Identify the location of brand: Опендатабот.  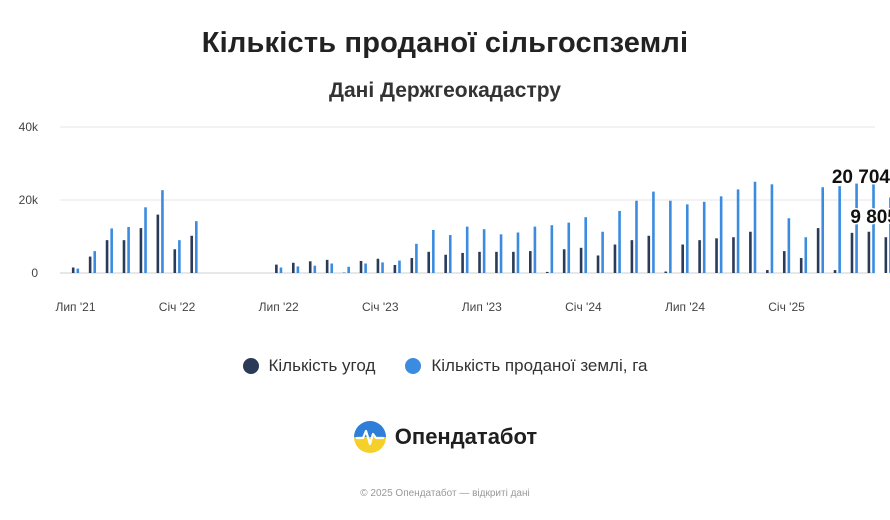
(445, 437).